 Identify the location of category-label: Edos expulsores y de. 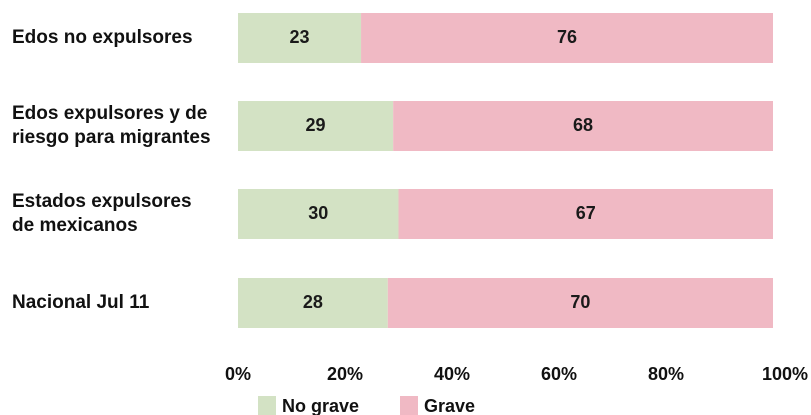
(109, 113).